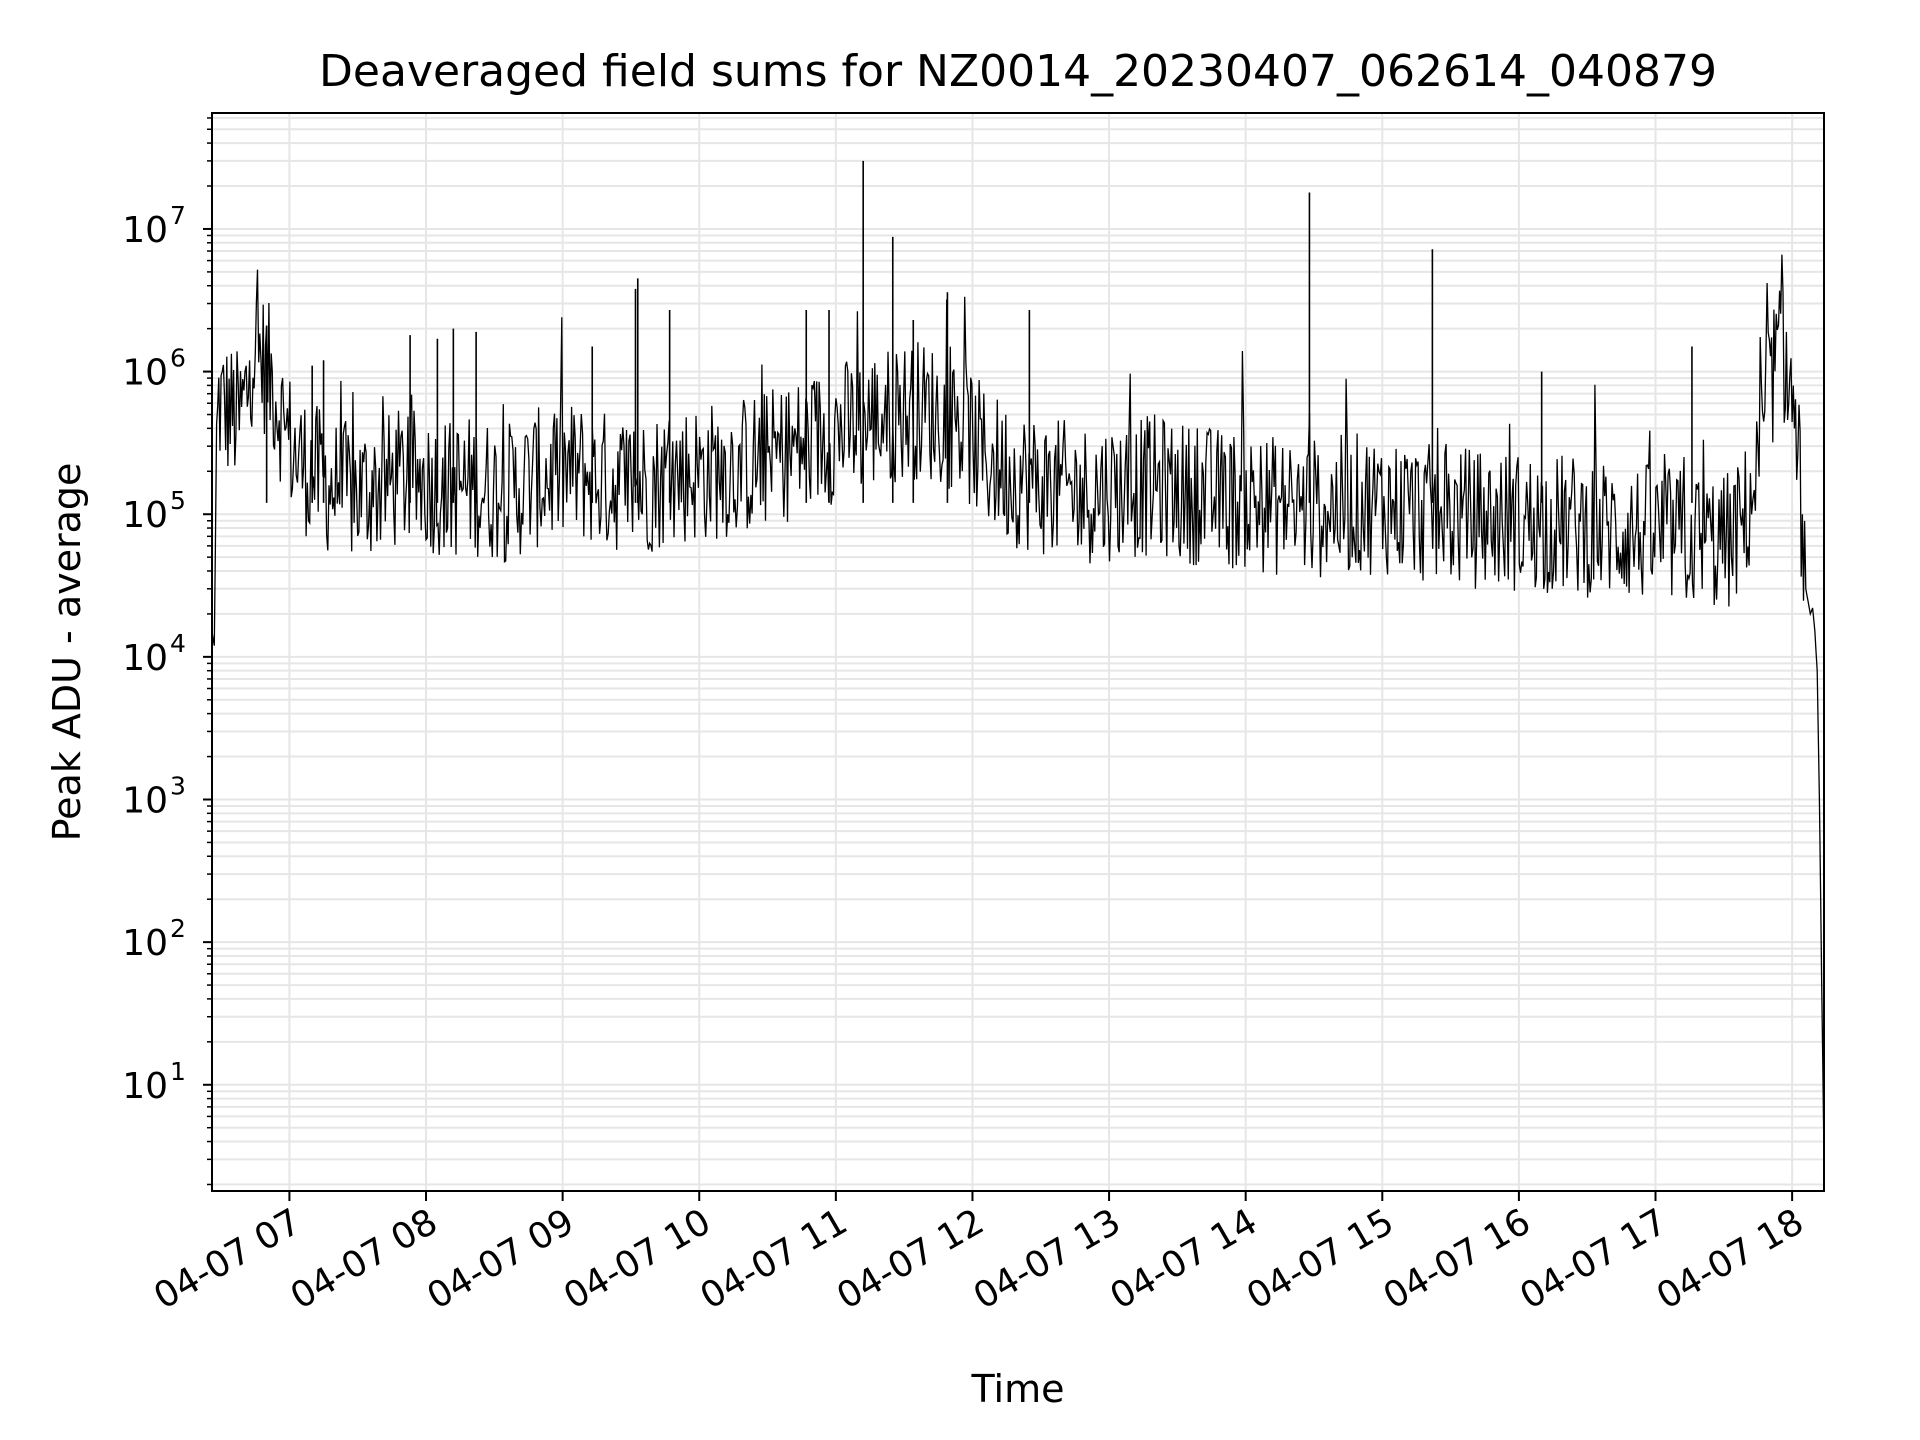  Describe the element at coordinates (178, 928) in the screenshot. I see `y-tick-exponent: 2` at that location.